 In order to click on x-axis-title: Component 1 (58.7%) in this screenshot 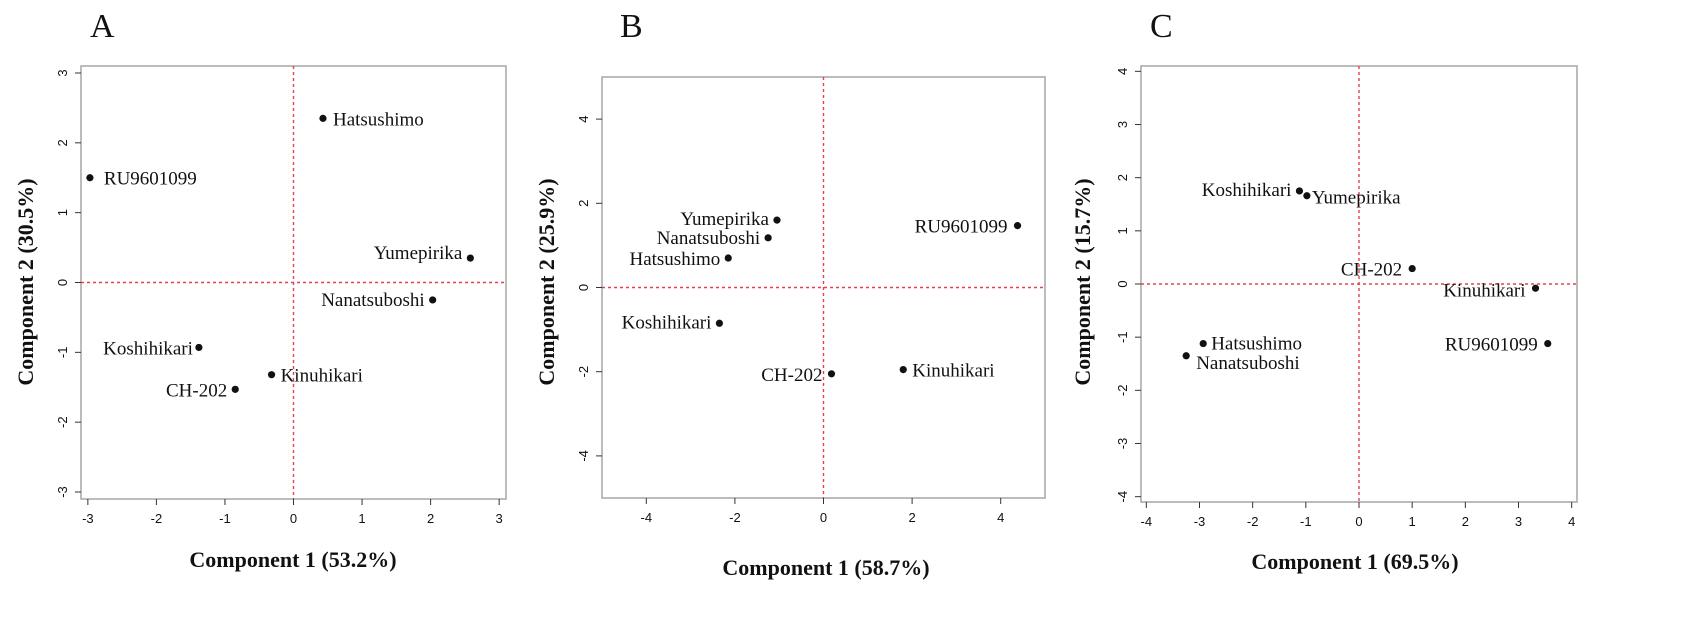, I will do `click(825, 567)`.